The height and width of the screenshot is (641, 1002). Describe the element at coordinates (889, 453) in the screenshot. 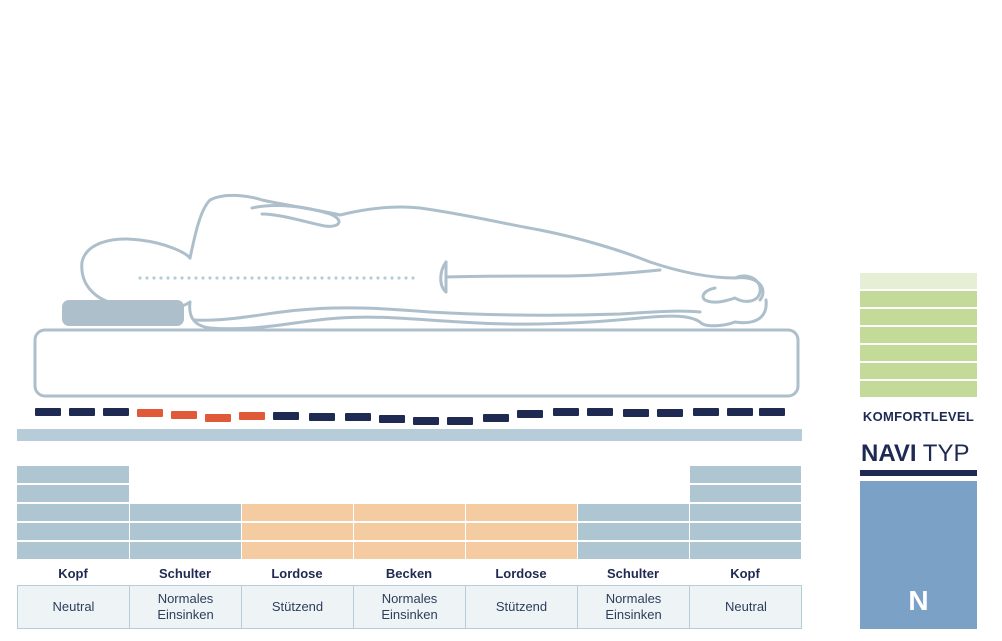

I see `navi-typ-title-bold: NAVI` at that location.